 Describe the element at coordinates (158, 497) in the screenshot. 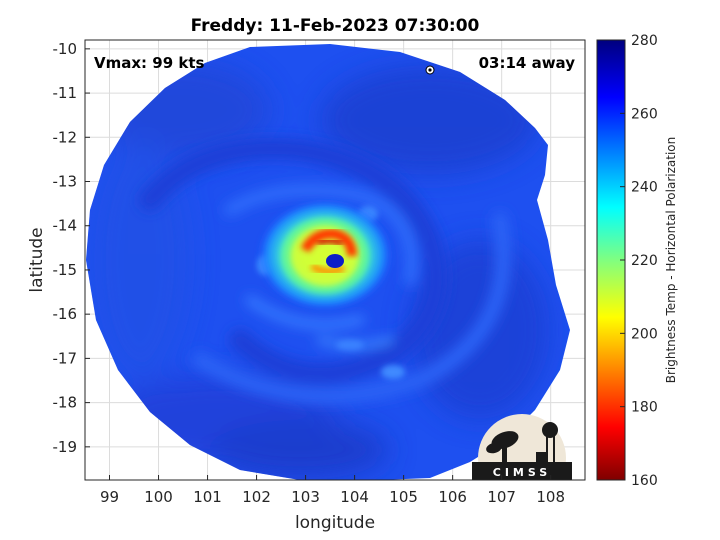

I see `x-tick-label: 100` at that location.